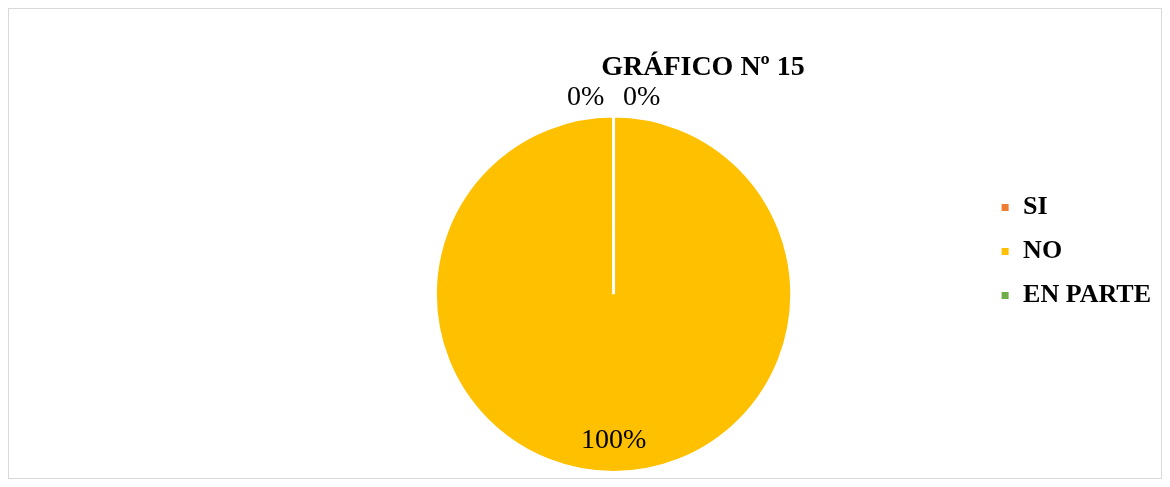 The image size is (1170, 487). I want to click on legend-label: NO, so click(1043, 250).